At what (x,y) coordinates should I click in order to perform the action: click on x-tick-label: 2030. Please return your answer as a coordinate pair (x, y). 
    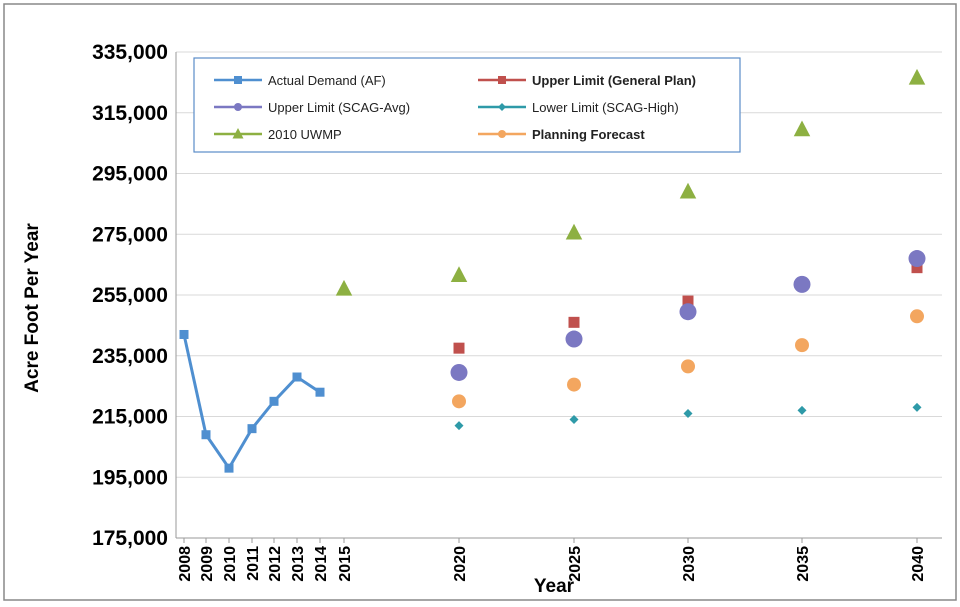
    Looking at the image, I should click on (689, 564).